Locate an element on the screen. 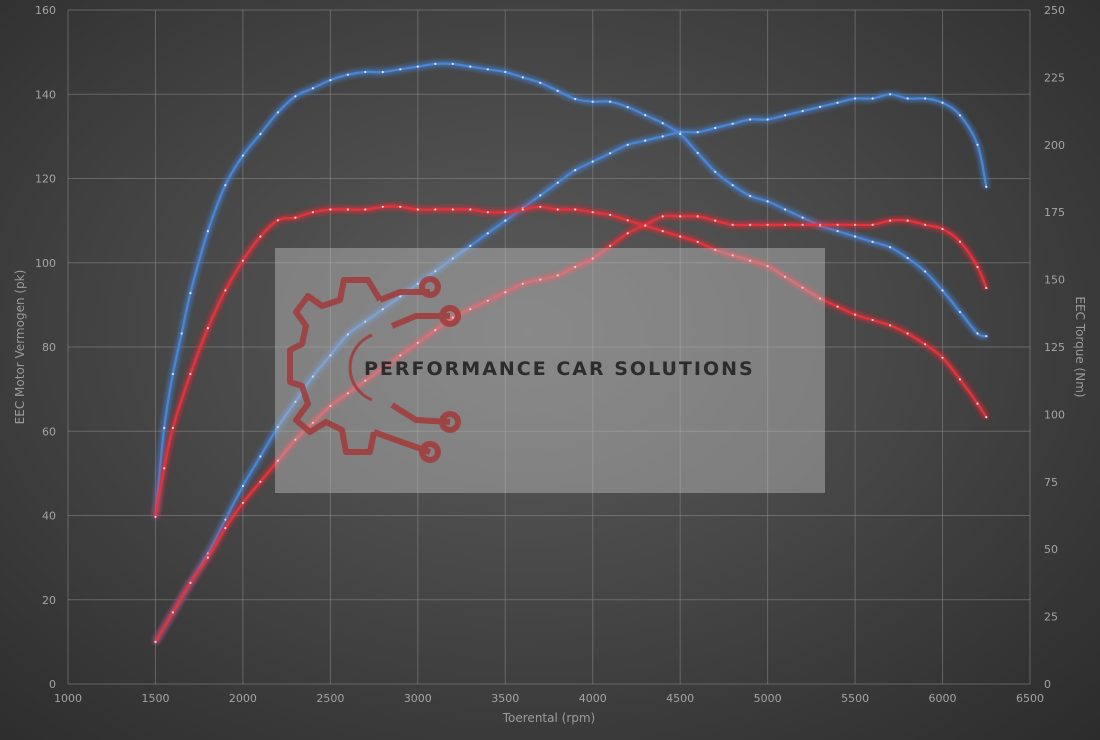 This screenshot has height=740, width=1100. y-left-tick-label: 140 is located at coordinates (45, 94).